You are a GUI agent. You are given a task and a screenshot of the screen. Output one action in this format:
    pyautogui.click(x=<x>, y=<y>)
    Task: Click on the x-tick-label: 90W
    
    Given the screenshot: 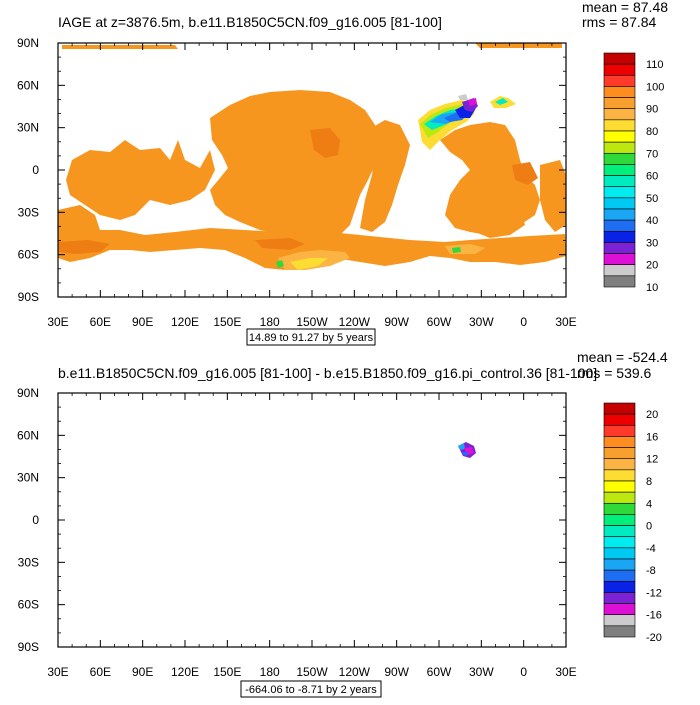 What is the action you would take?
    pyautogui.click(x=396, y=672)
    